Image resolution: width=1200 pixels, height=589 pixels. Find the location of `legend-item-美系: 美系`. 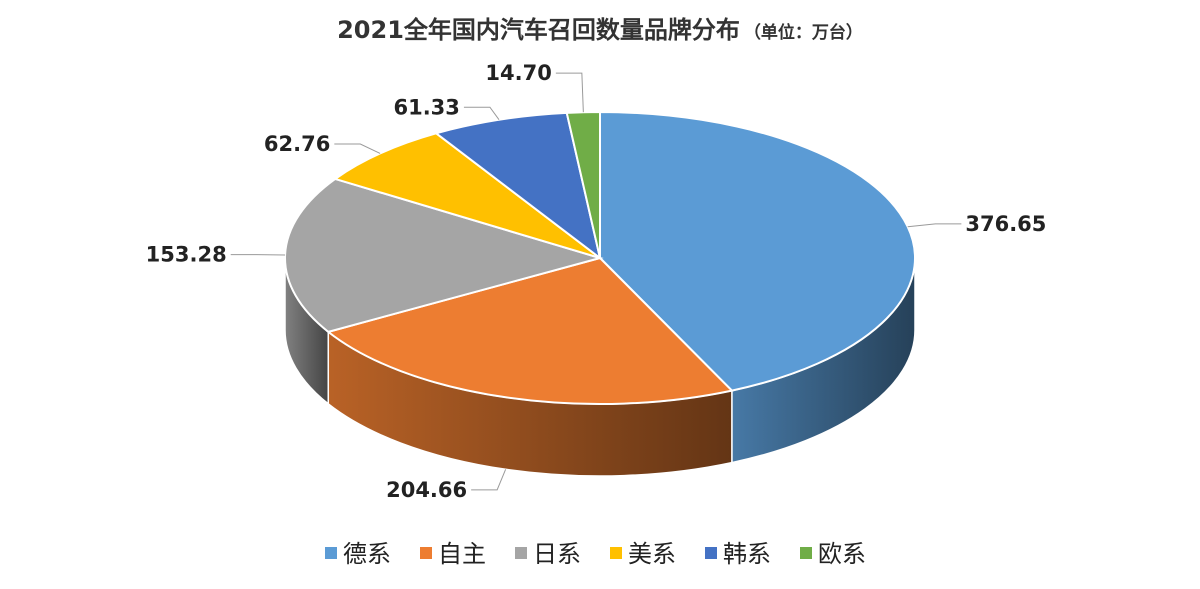

legend-item-美系: 美系 is located at coordinates (643, 554).